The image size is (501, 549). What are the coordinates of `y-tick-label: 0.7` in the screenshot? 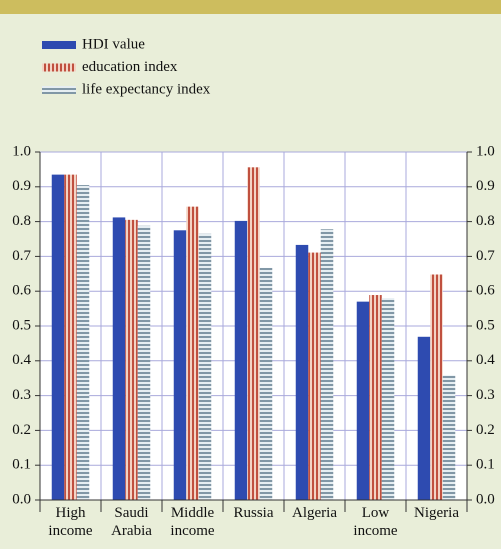 It's located at (21, 256).